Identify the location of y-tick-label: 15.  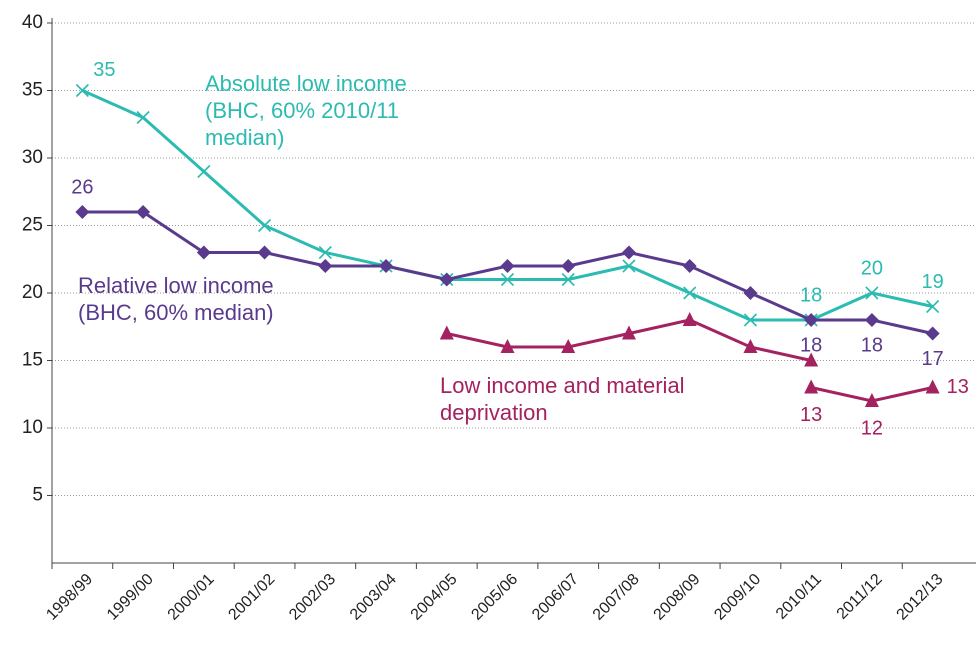
(32, 360).